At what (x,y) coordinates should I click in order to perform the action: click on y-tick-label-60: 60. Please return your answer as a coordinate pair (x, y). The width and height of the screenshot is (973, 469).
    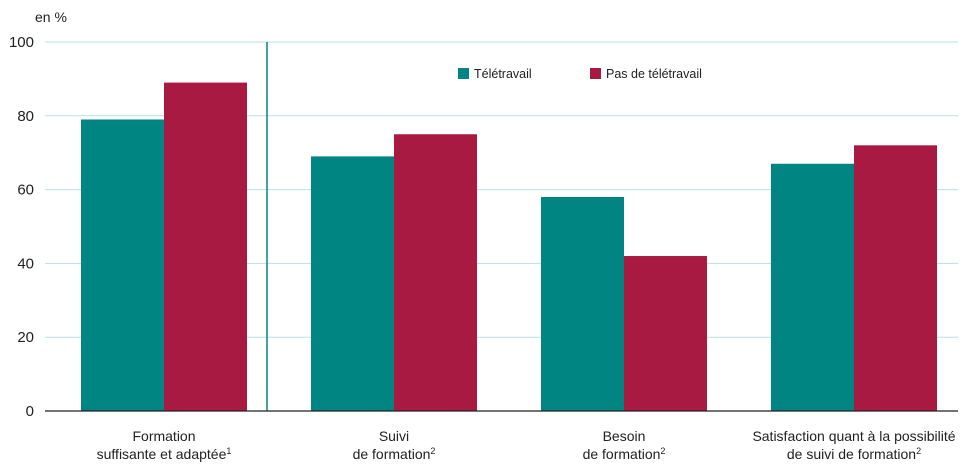
    Looking at the image, I should click on (25, 190).